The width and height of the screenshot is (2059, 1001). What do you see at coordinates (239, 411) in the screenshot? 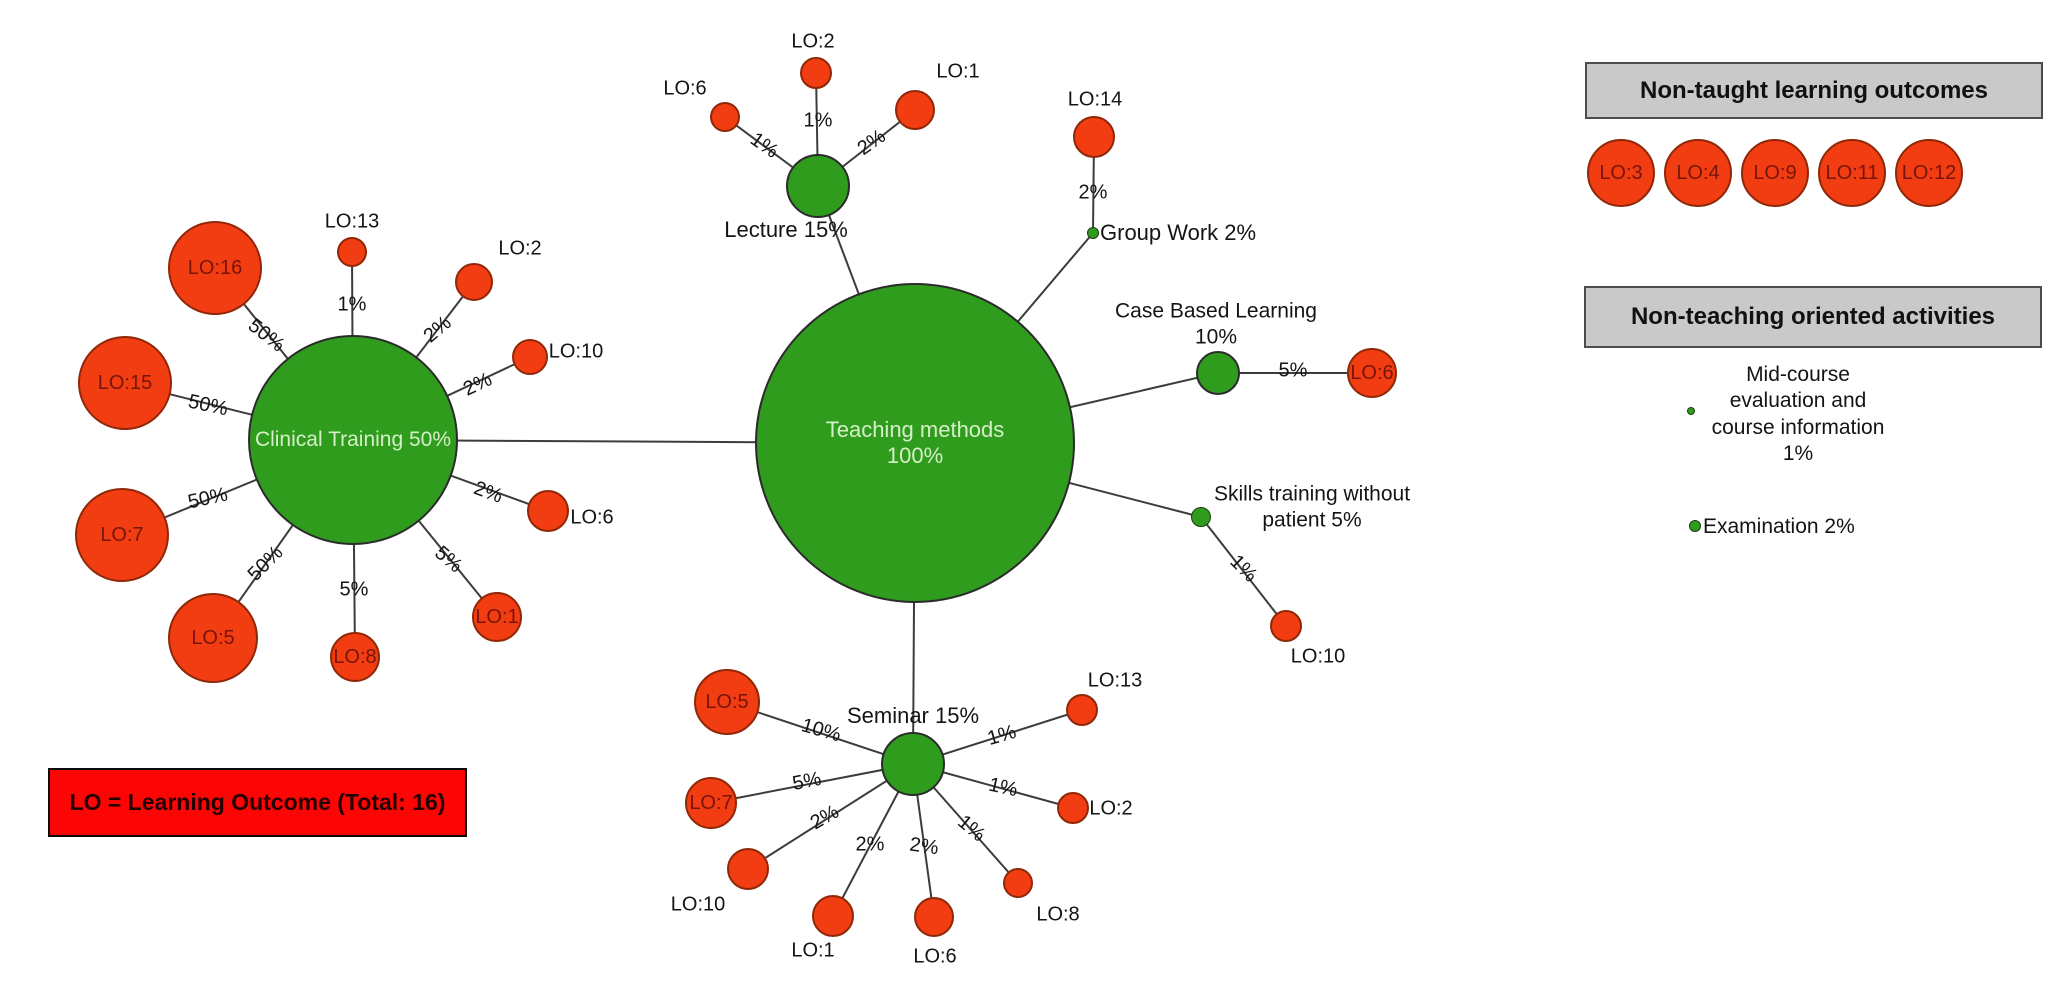
I see `edge-clinical-cl-lo15` at bounding box center [239, 411].